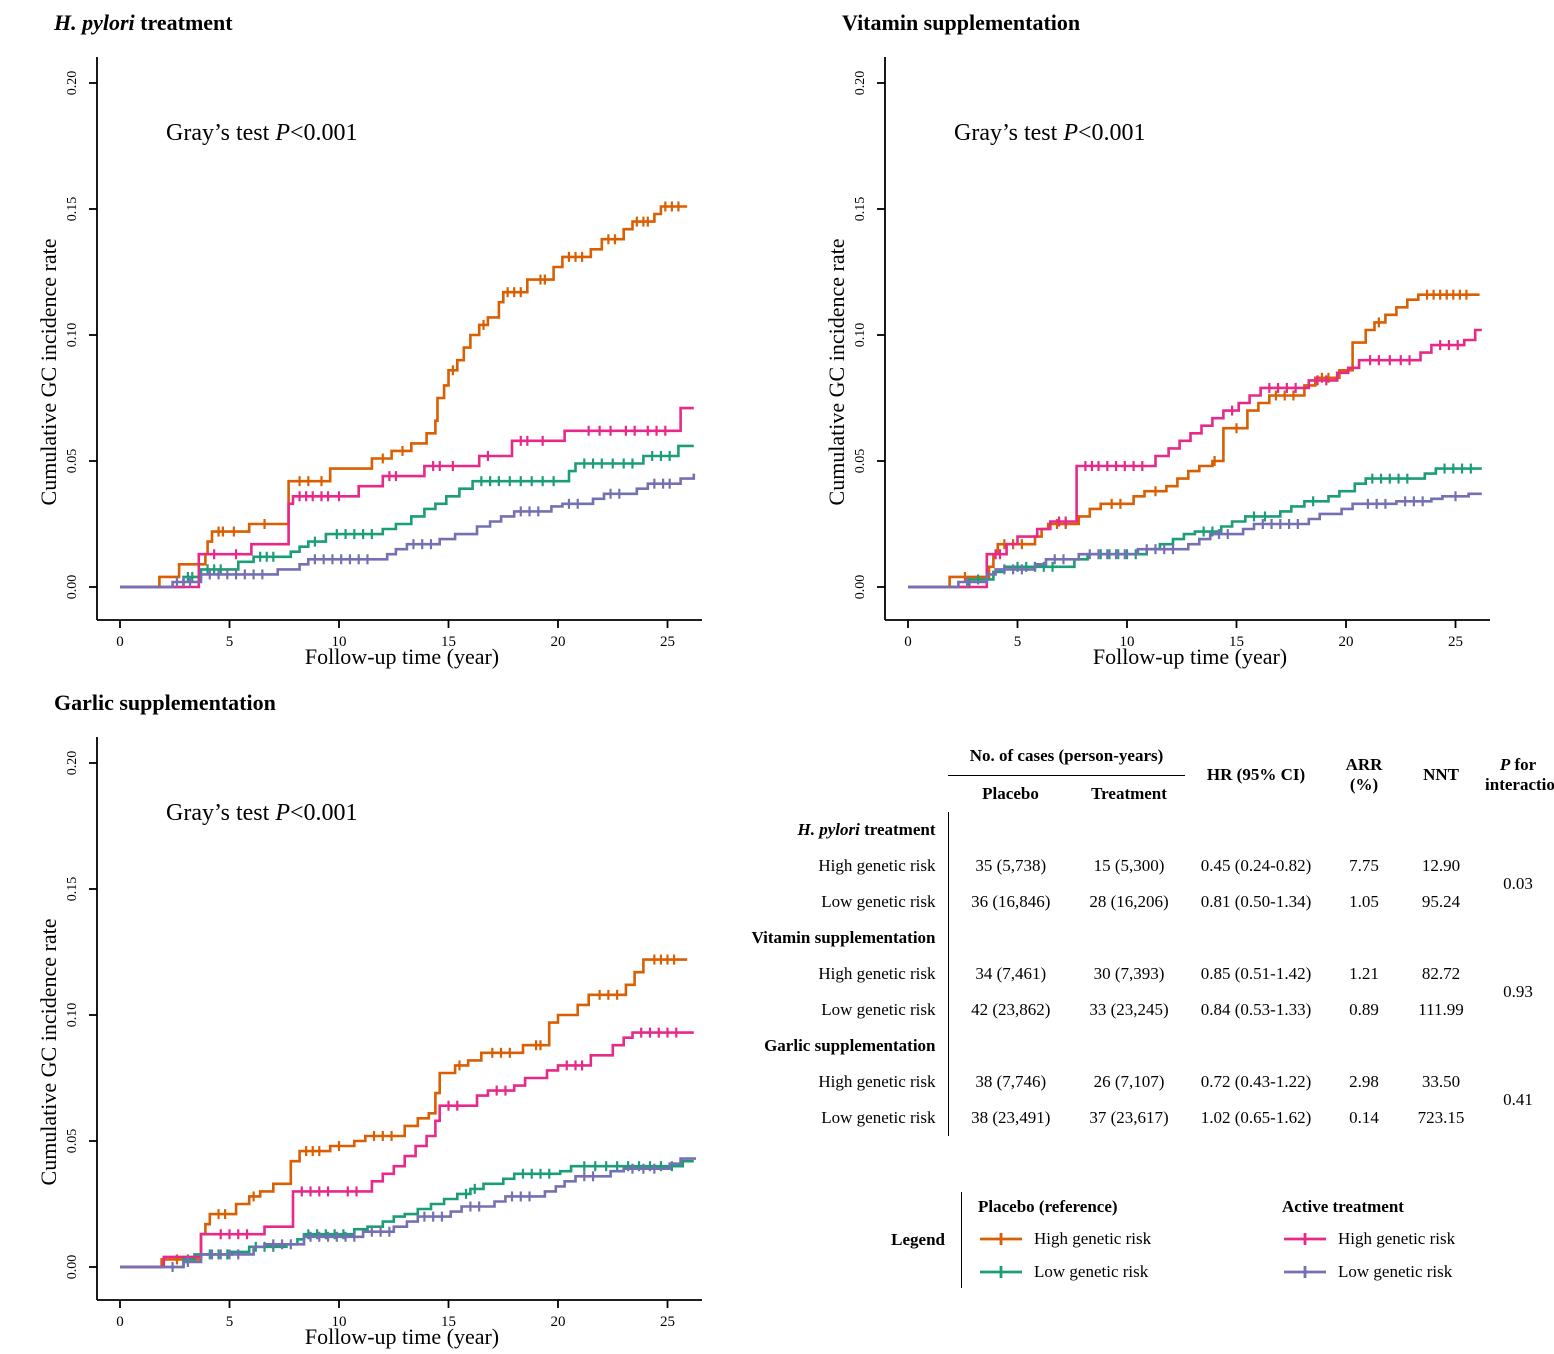 The width and height of the screenshot is (1554, 1354). What do you see at coordinates (1011, 901) in the screenshot?
I see `placebo-cases-cell: 36 (16,846)` at bounding box center [1011, 901].